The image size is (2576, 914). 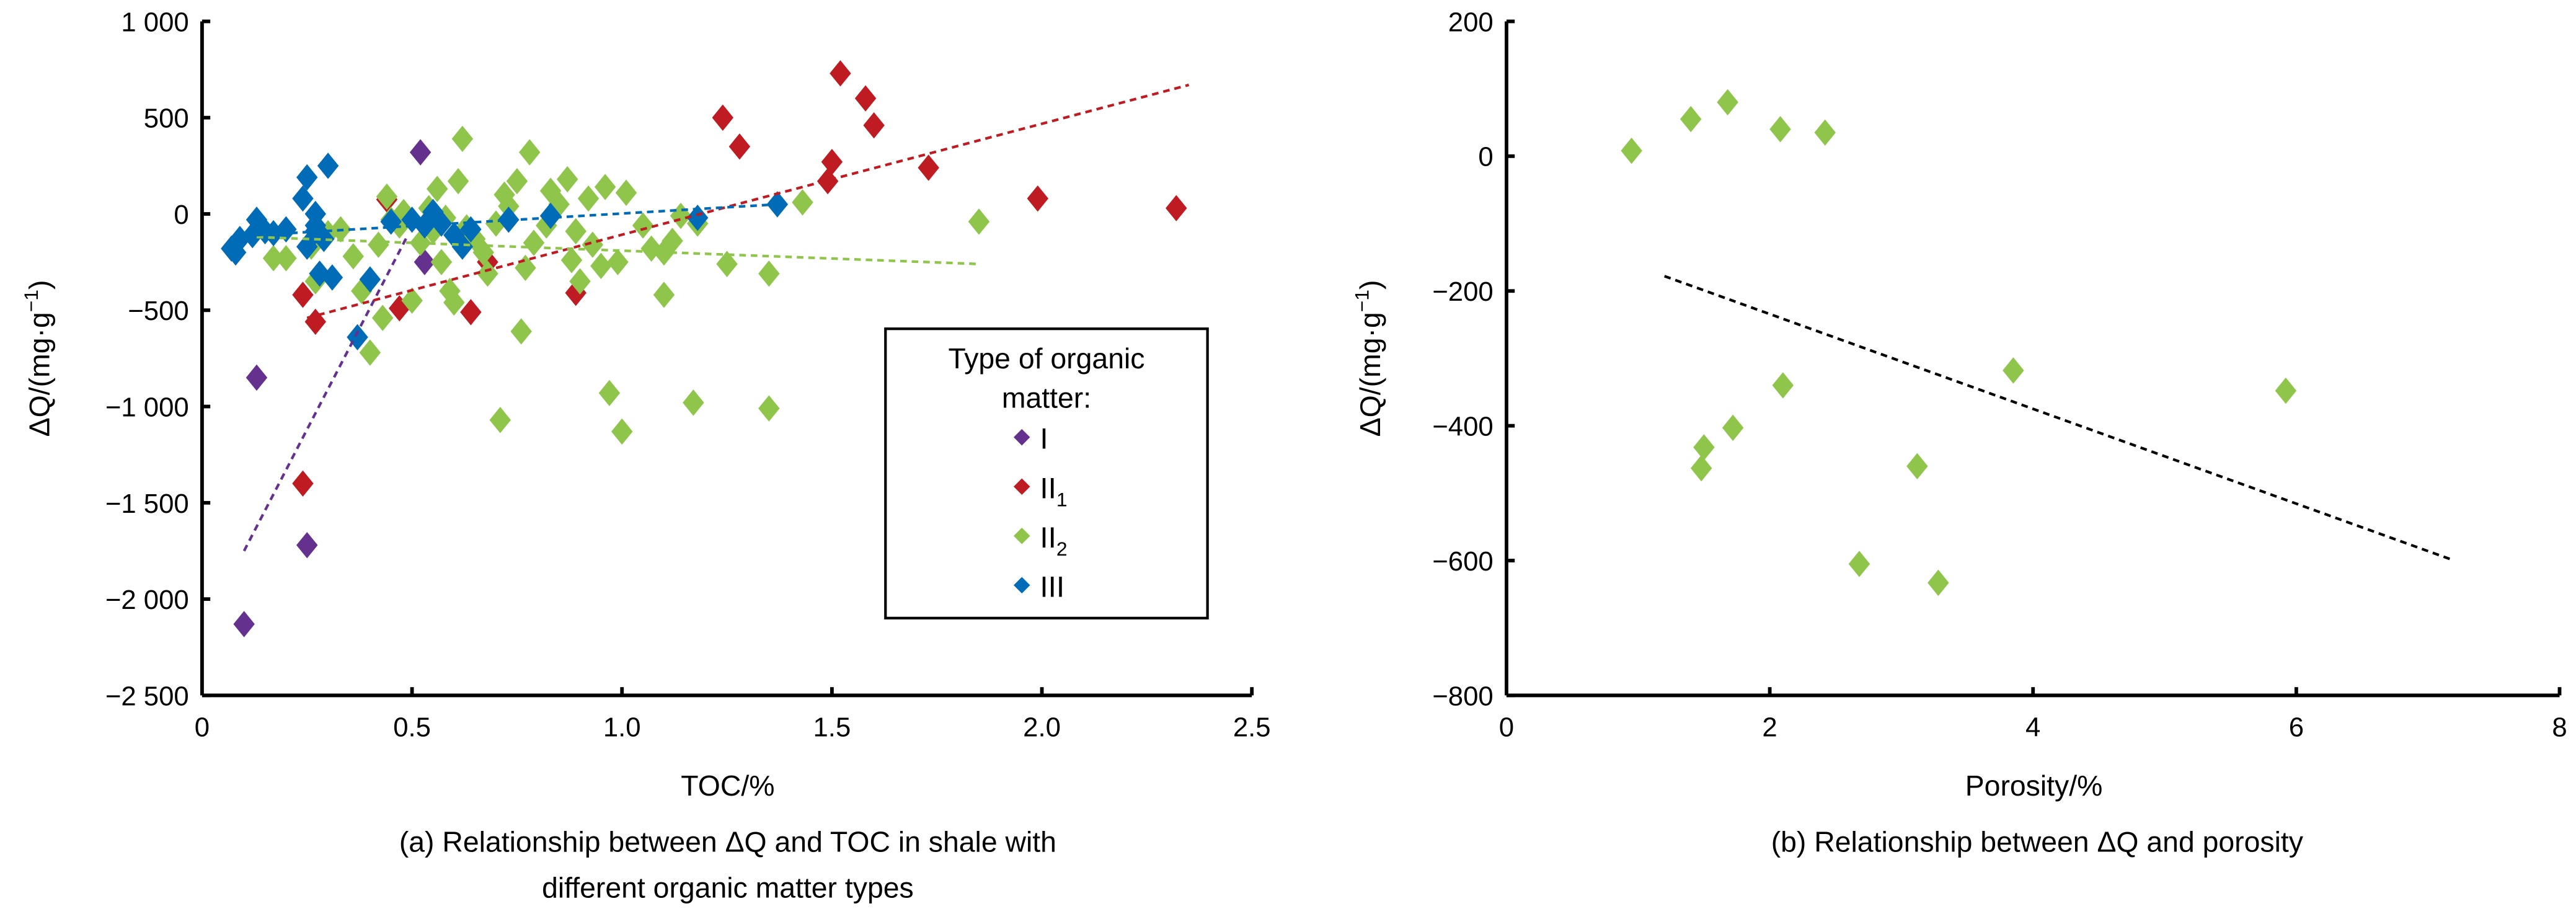 What do you see at coordinates (1021, 486) in the screenshot?
I see `legend-marker-diamond` at bounding box center [1021, 486].